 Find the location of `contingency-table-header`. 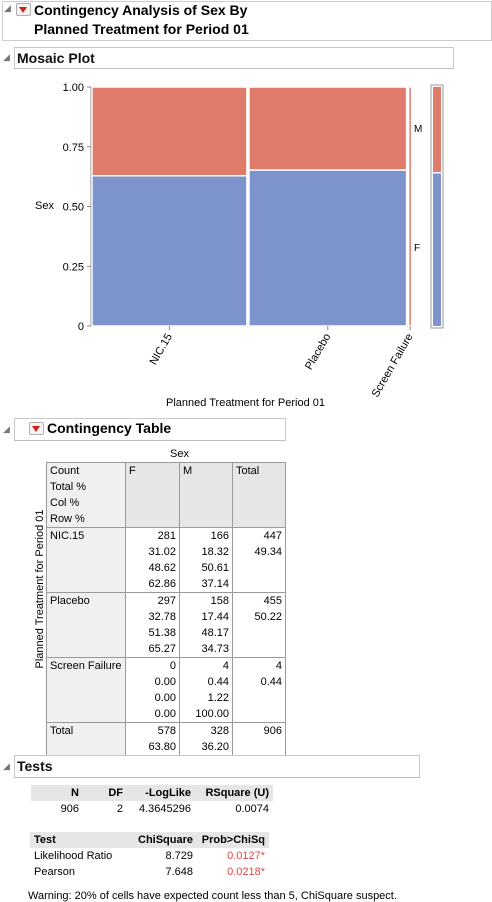

contingency-table-header is located at coordinates (150, 429).